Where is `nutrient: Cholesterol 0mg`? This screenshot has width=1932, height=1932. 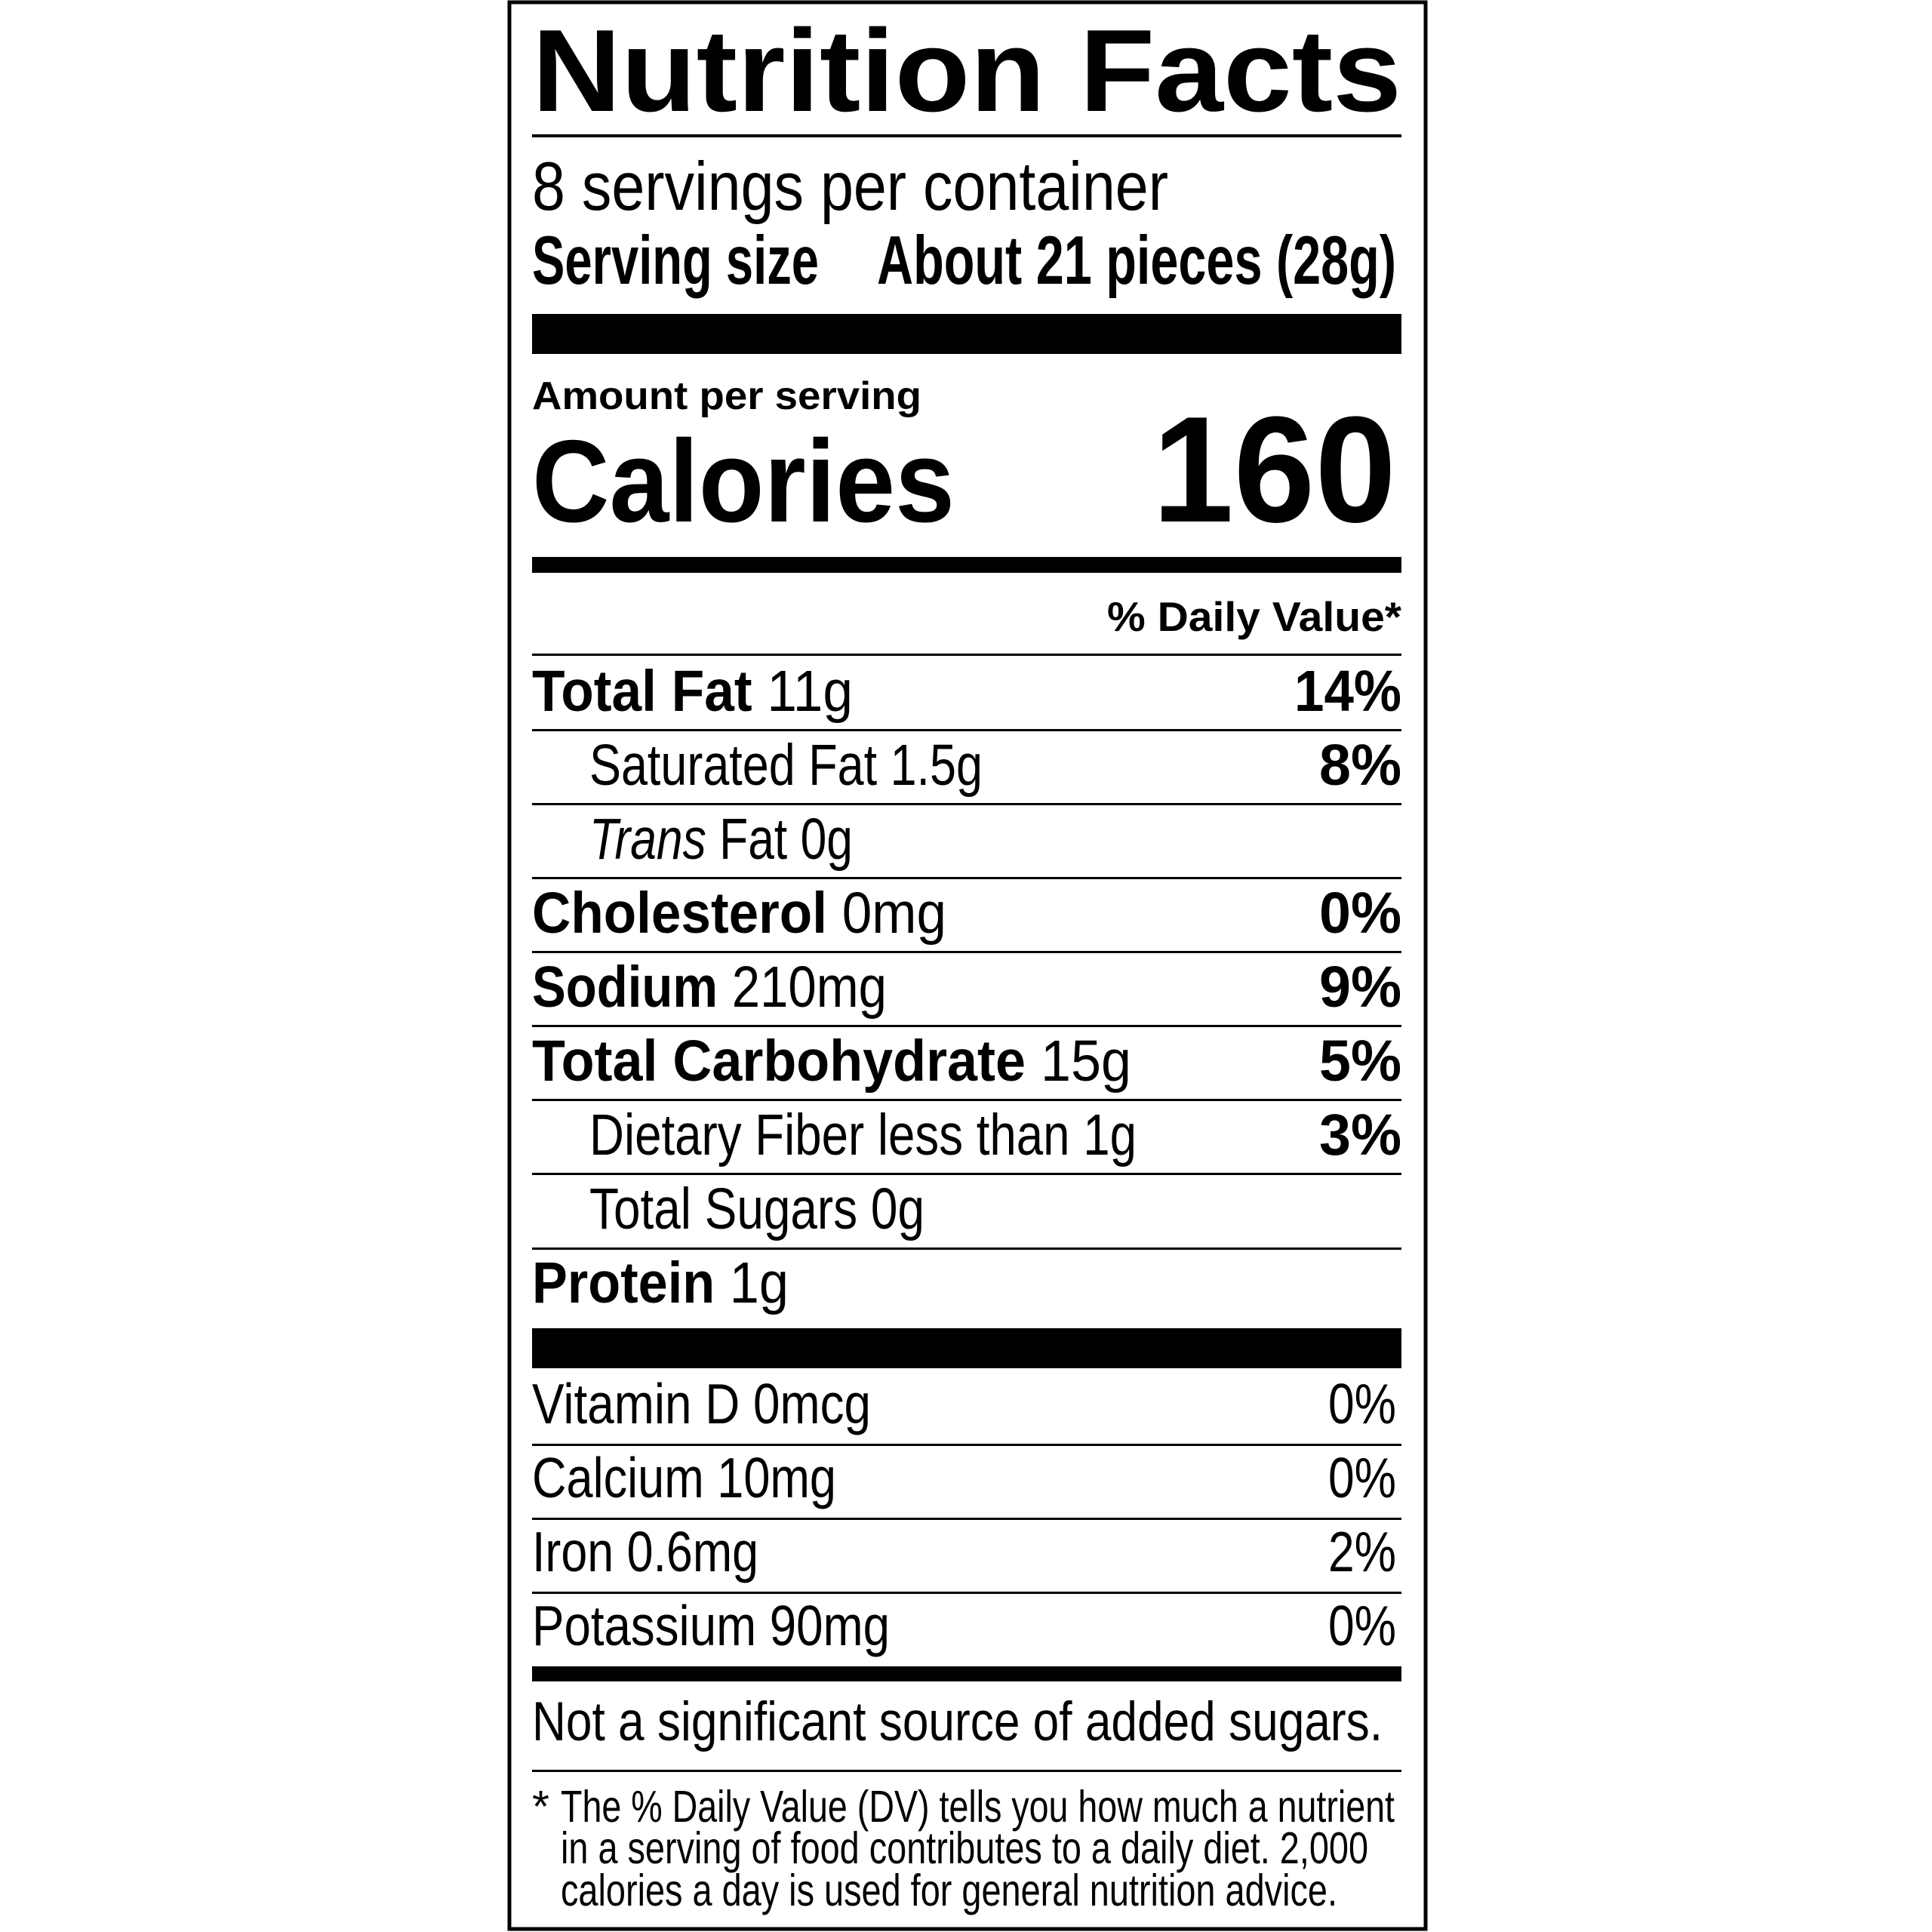
nutrient: Cholesterol 0mg is located at coordinates (739, 913).